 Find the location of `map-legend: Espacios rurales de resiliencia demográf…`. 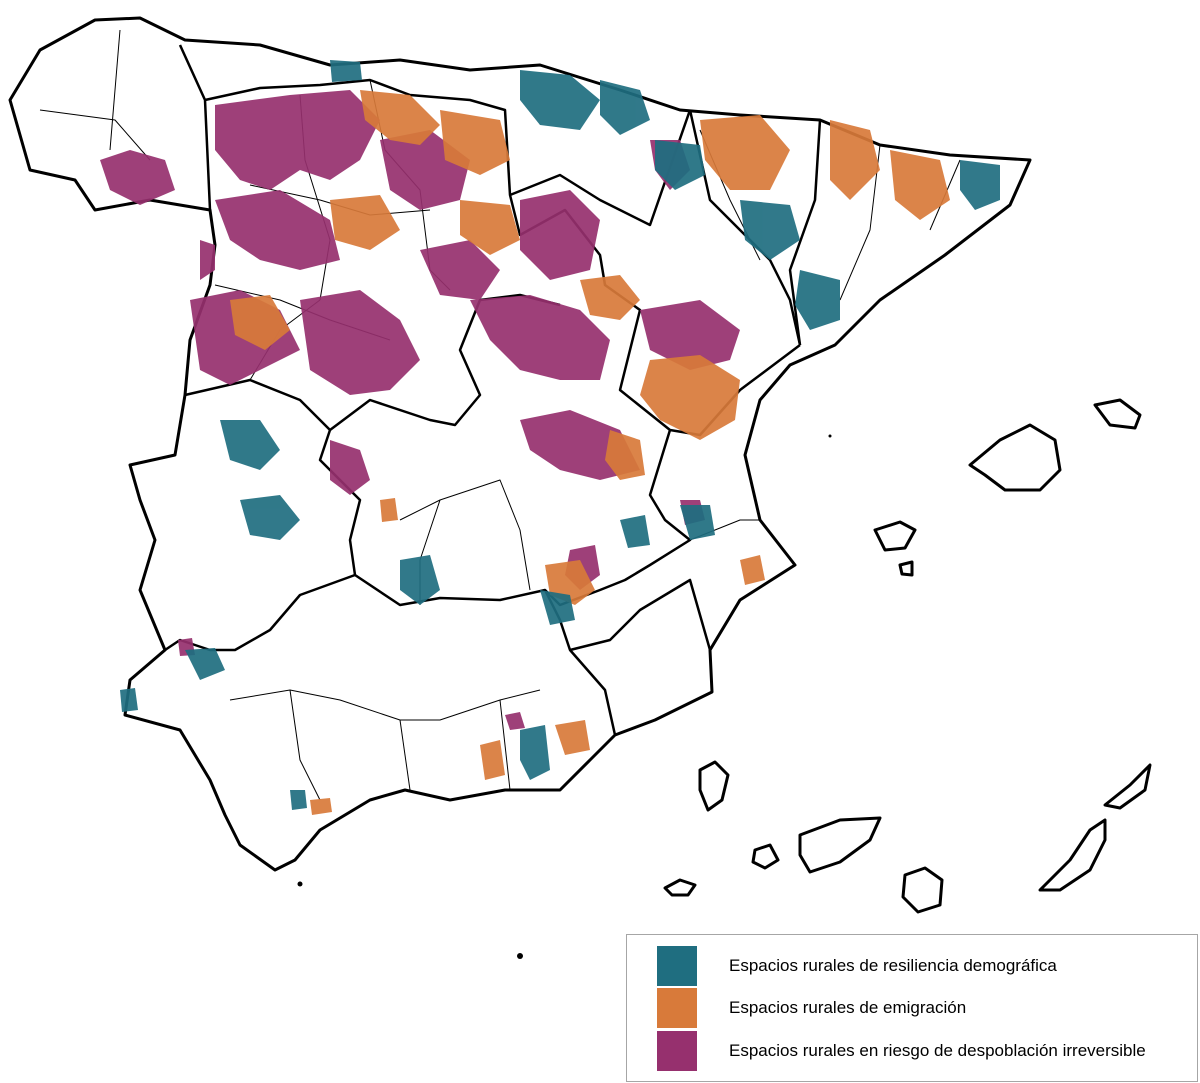

map-legend: Espacios rurales de resiliencia demográf… is located at coordinates (912, 1008).